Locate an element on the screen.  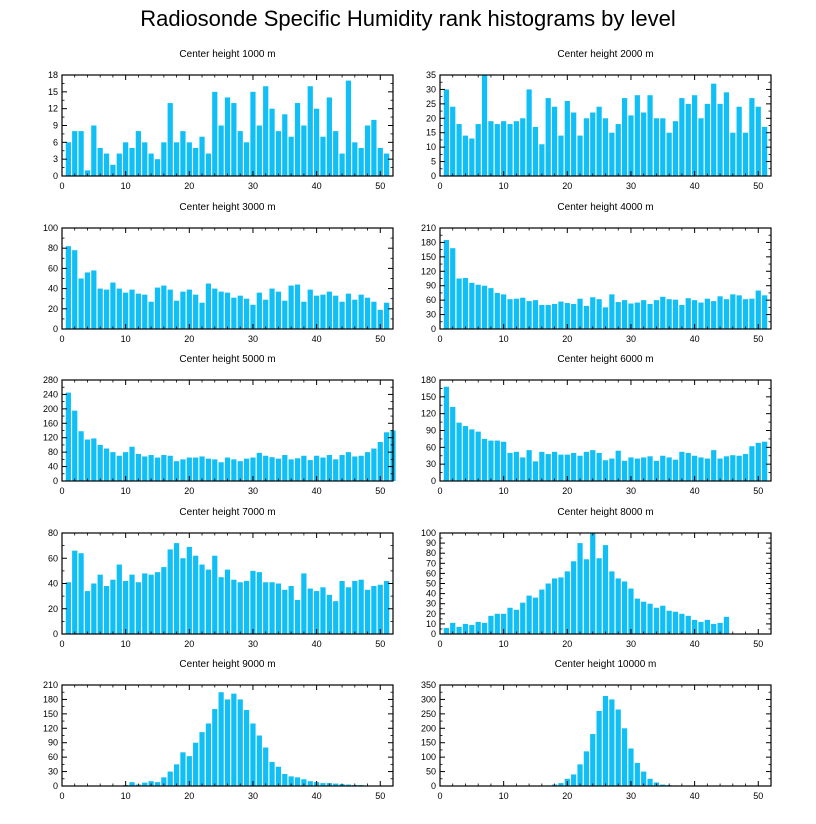
y-tick-label: 6 is located at coordinates (55, 142).